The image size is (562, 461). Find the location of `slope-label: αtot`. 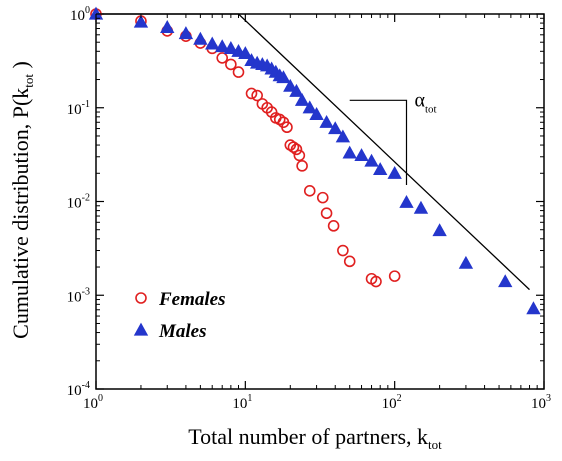

slope-label: αtot is located at coordinates (425, 102).